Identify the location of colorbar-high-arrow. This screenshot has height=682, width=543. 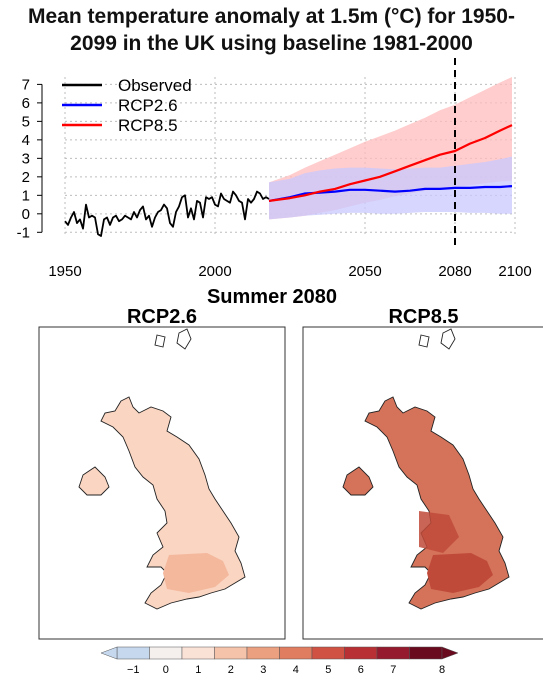
(450, 653).